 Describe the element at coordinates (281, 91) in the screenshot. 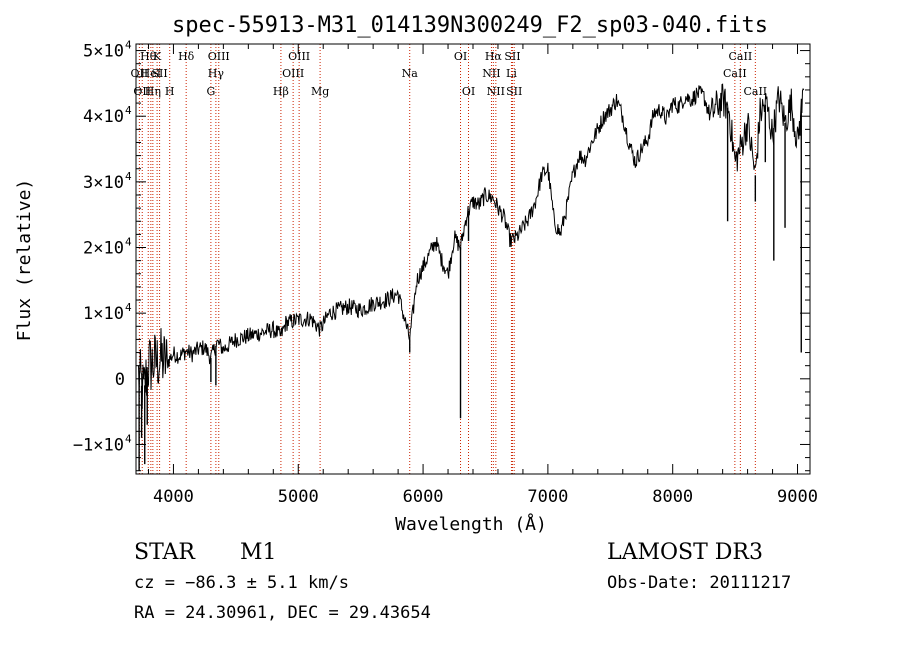

I see `line-label-12: Hβ` at that location.